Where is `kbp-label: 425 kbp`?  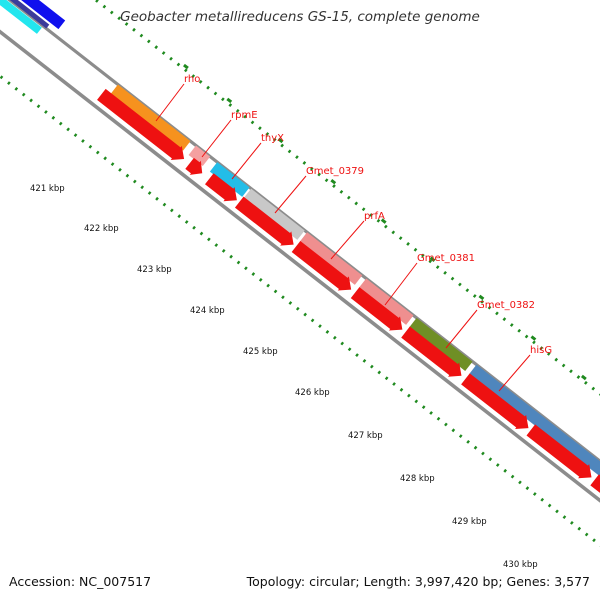 kbp-label: 425 kbp is located at coordinates (260, 352).